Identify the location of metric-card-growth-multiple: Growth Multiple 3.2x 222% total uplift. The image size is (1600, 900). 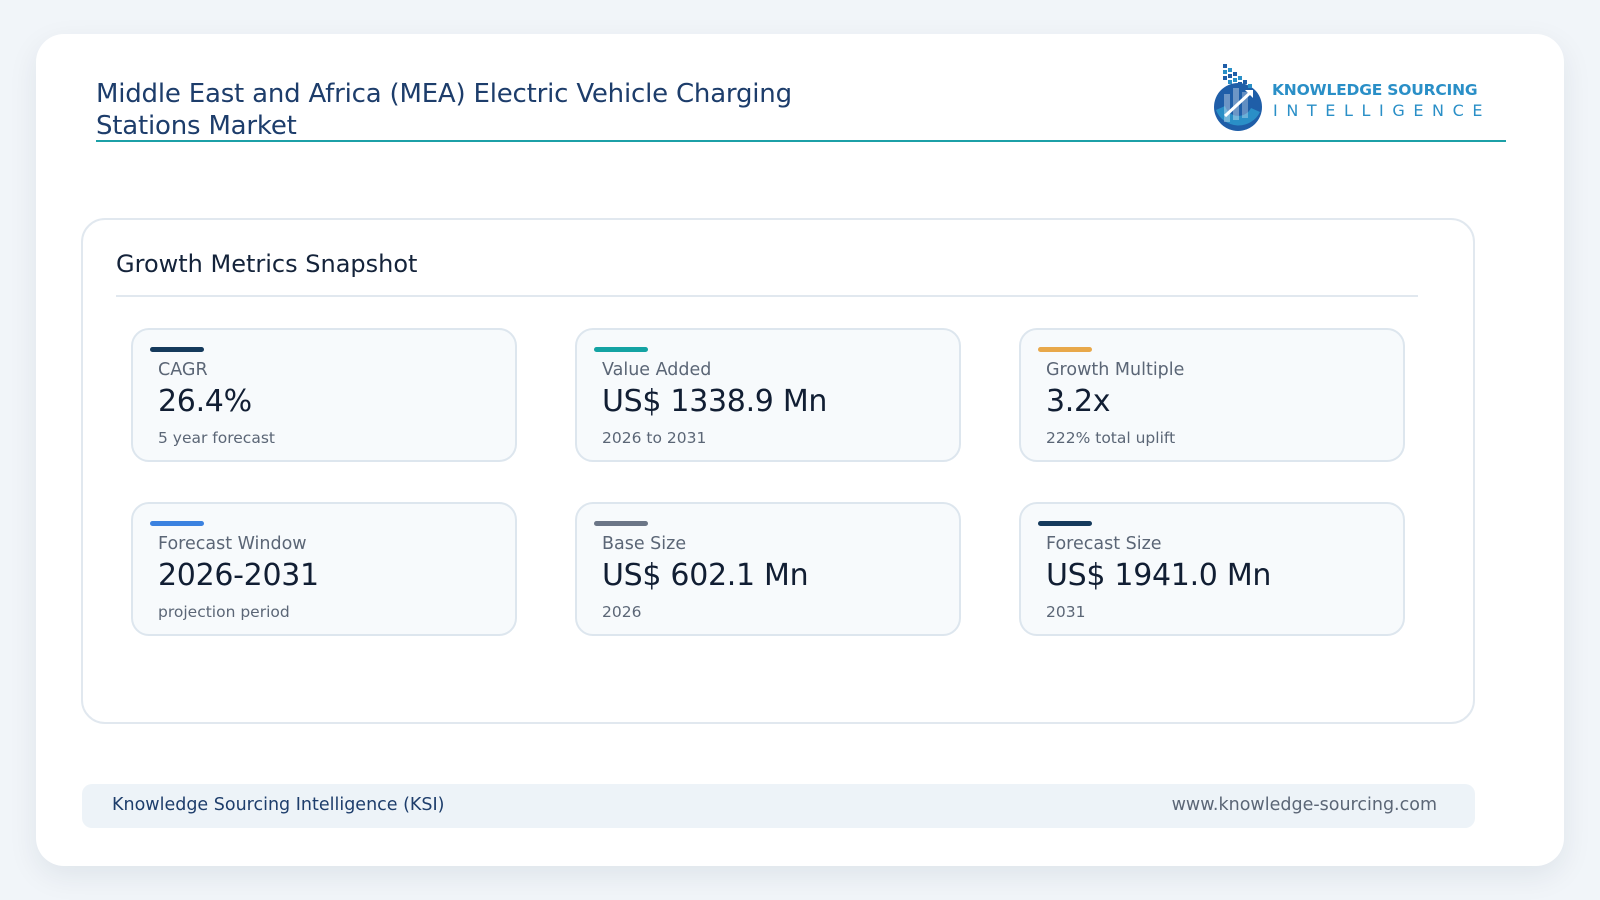
(1212, 395).